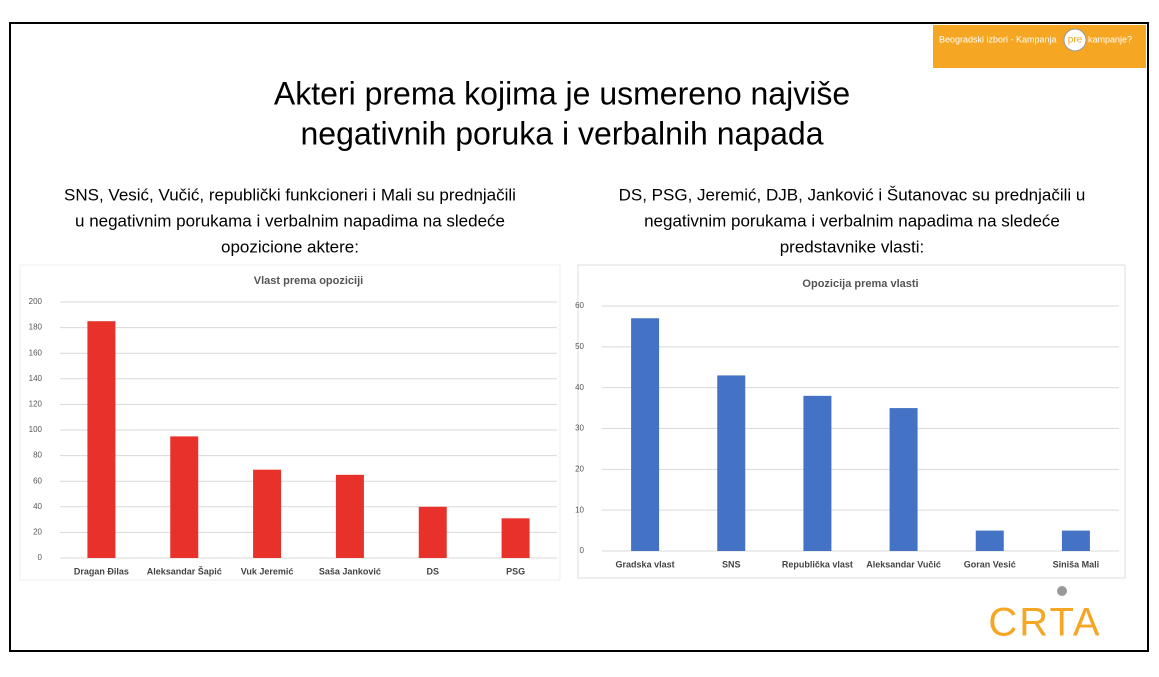  What do you see at coordinates (184, 570) in the screenshot?
I see `x-tick-label: Aleksandar Šapić` at bounding box center [184, 570].